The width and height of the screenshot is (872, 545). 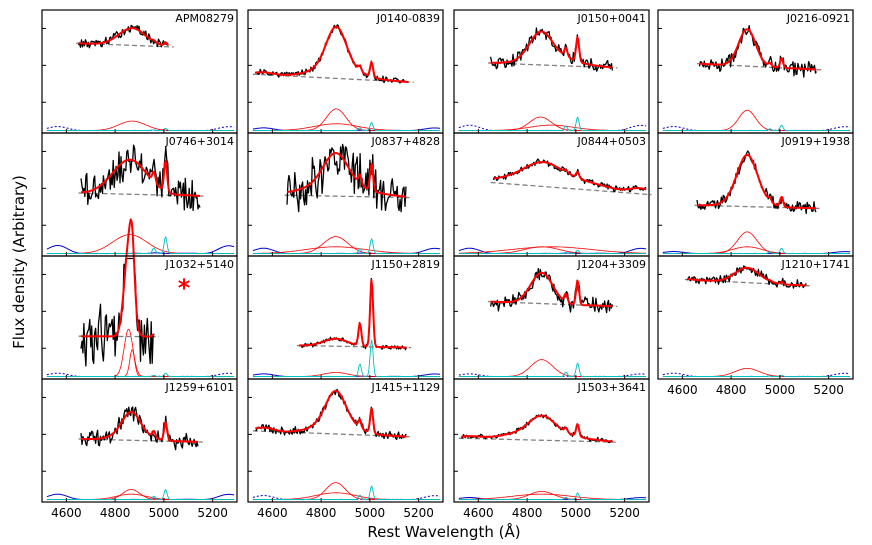 I want to click on panel-label: J1415+1129, so click(x=405, y=387).